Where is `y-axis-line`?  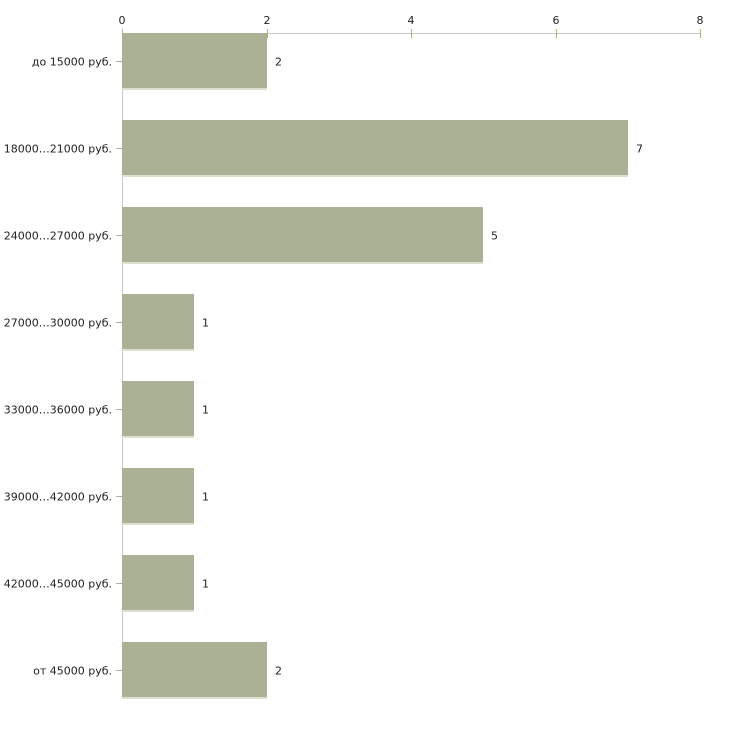
y-axis-line is located at coordinates (122, 366).